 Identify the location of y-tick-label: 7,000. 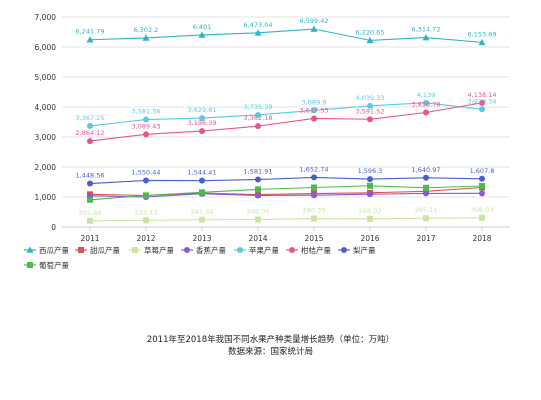
(46, 17).